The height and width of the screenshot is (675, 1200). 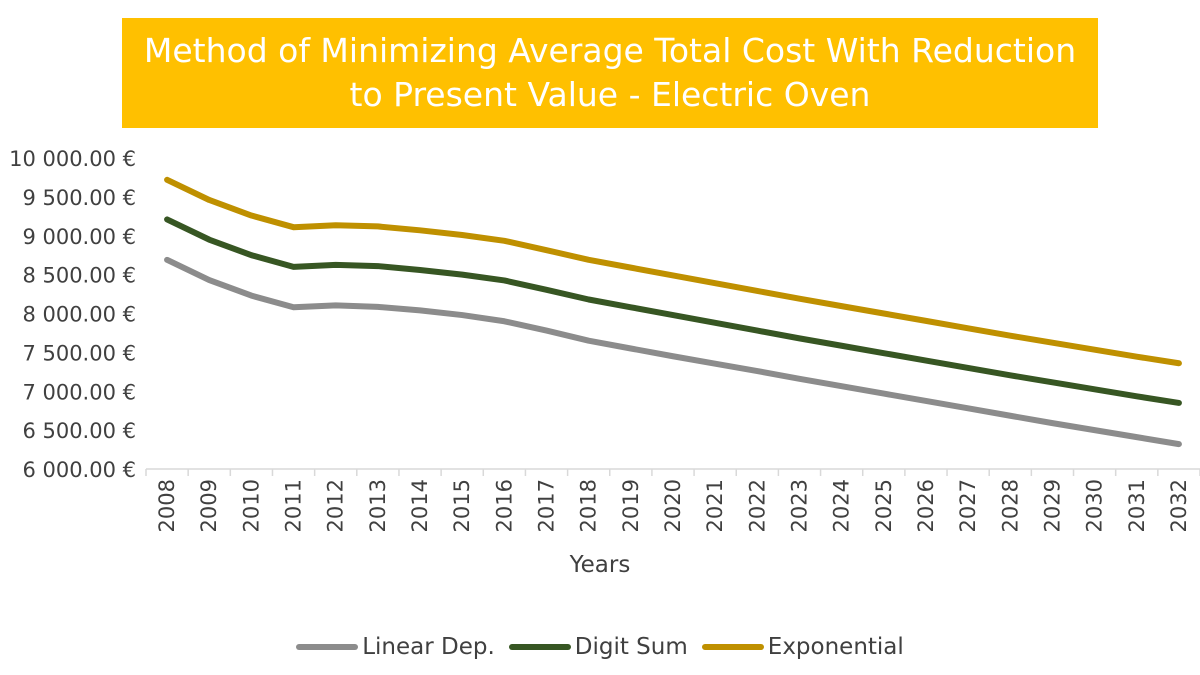 What do you see at coordinates (799, 505) in the screenshot?
I see `x-tick-label: 2023` at bounding box center [799, 505].